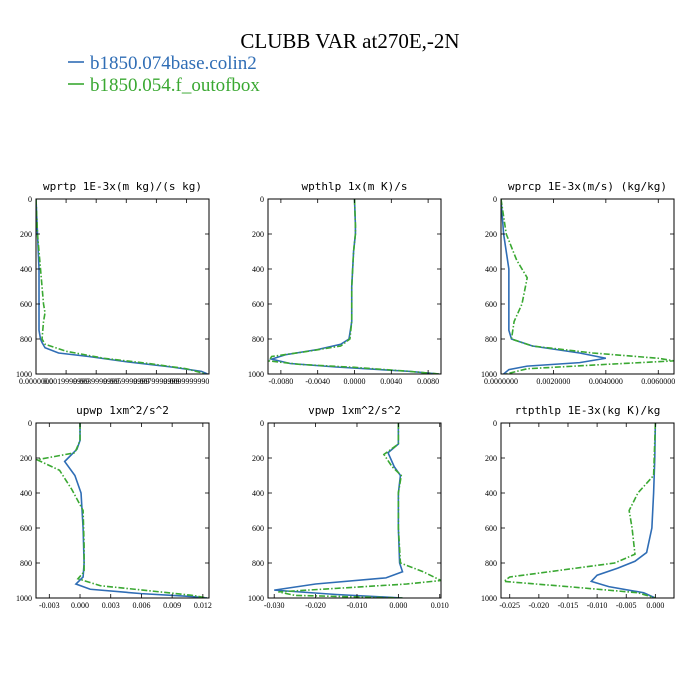 The image size is (700, 700). What do you see at coordinates (354, 410) in the screenshot?
I see `panel-title: vpwp 1xm^2/s^2` at bounding box center [354, 410].